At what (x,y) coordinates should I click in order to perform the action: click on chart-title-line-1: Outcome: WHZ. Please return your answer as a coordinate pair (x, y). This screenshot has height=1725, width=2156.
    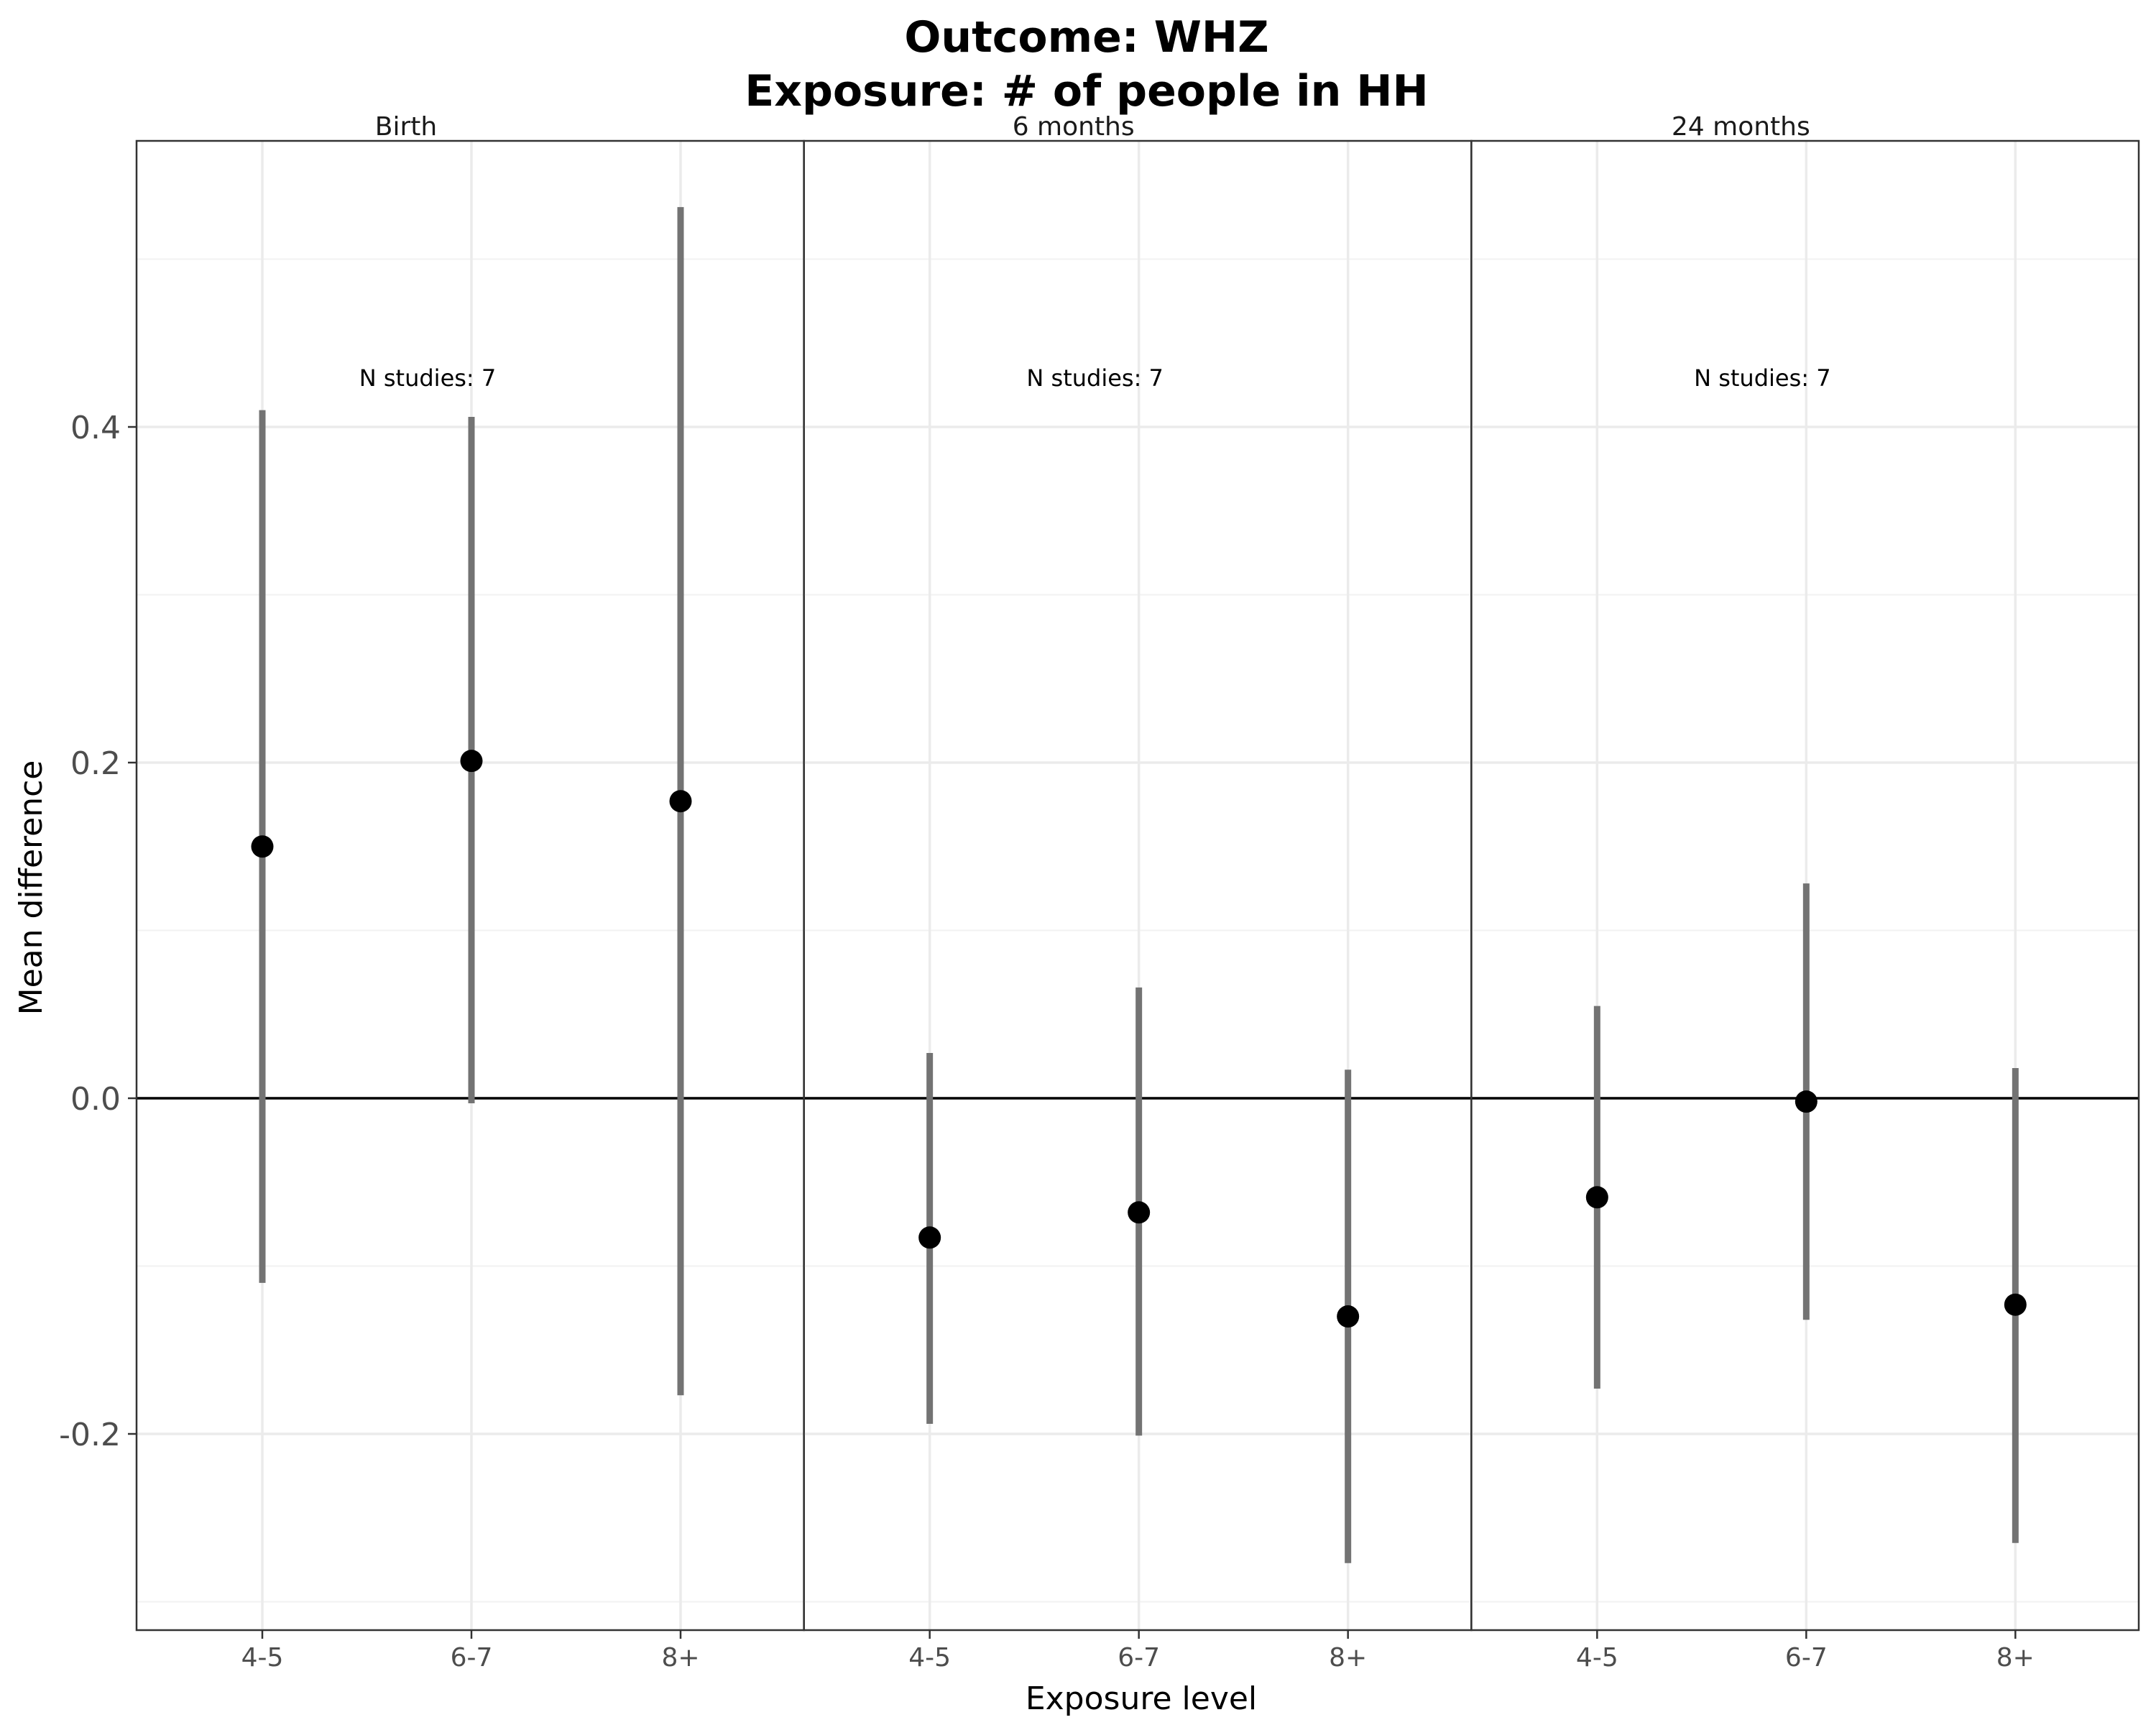
    Looking at the image, I should click on (1086, 37).